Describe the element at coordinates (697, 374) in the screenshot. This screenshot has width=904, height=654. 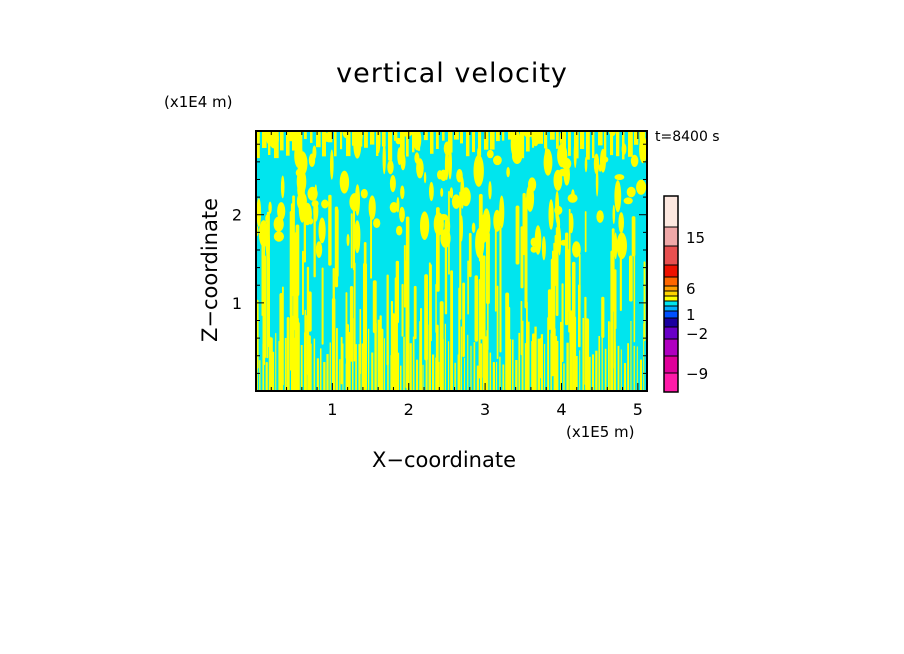
I see `colorbar-tick-label: −9` at that location.